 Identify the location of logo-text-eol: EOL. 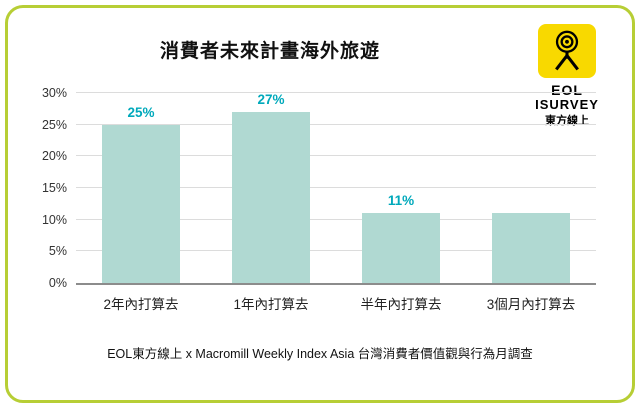
(567, 90).